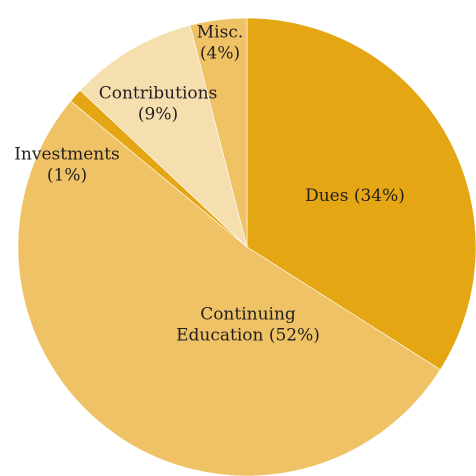 The image size is (476, 476). I want to click on slice-label-line: Education (52%), so click(248, 336).